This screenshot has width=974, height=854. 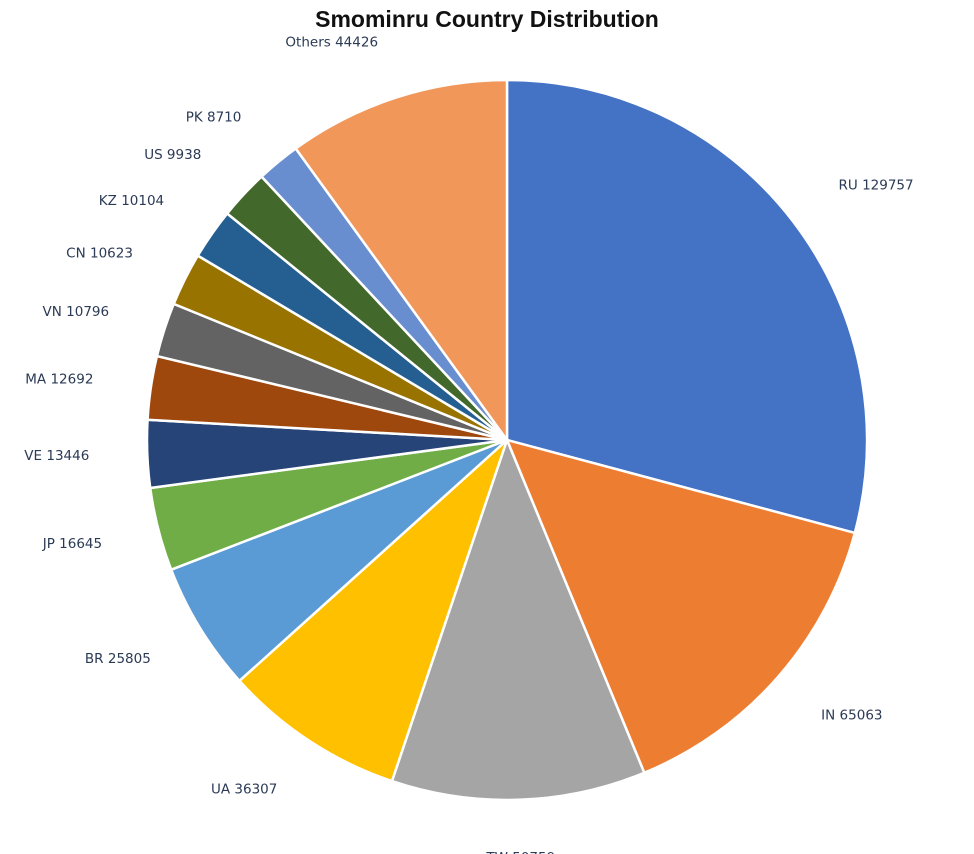 What do you see at coordinates (33, 456) in the screenshot?
I see `slice-label-category: VE` at bounding box center [33, 456].